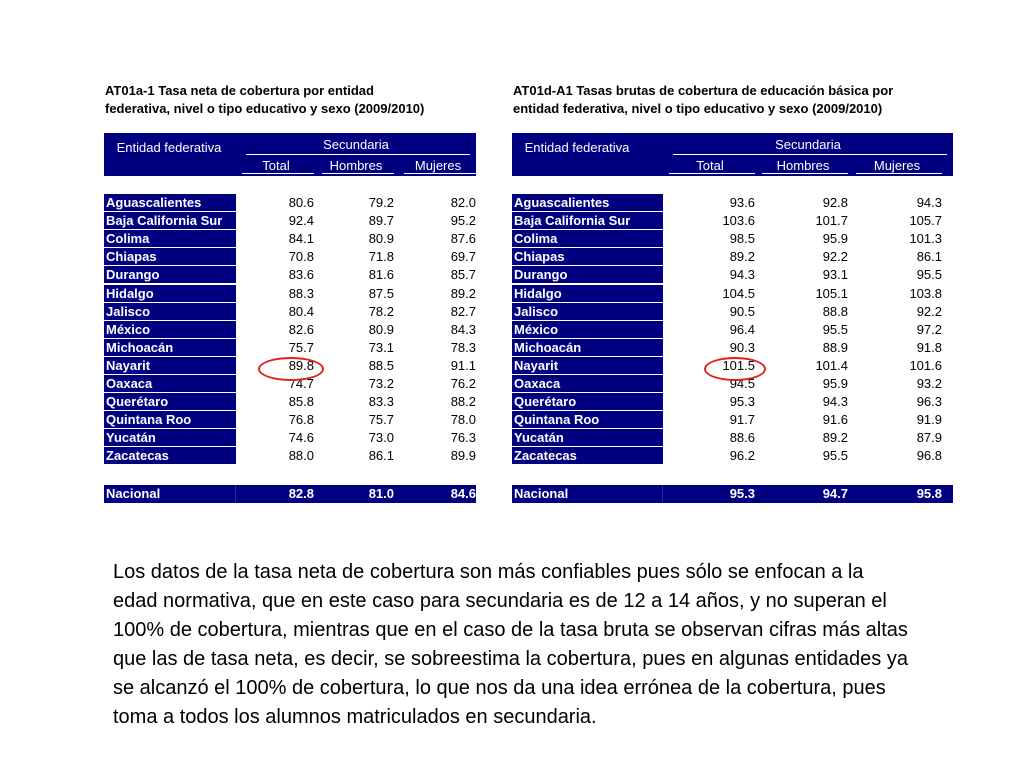 This screenshot has width=1024, height=768. What do you see at coordinates (290, 257) in the screenshot?
I see `table-row: Chiapas 70.8 71.8 69.7` at bounding box center [290, 257].